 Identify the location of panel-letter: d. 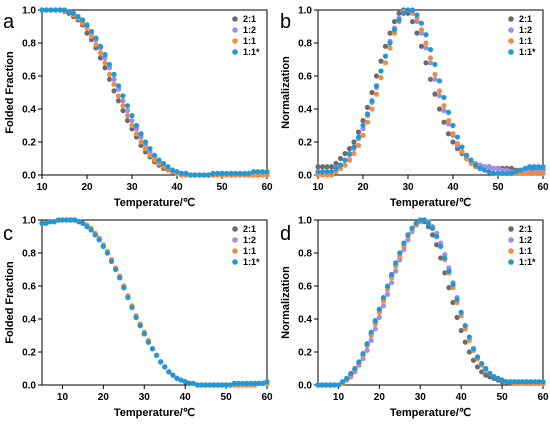
(285, 234).